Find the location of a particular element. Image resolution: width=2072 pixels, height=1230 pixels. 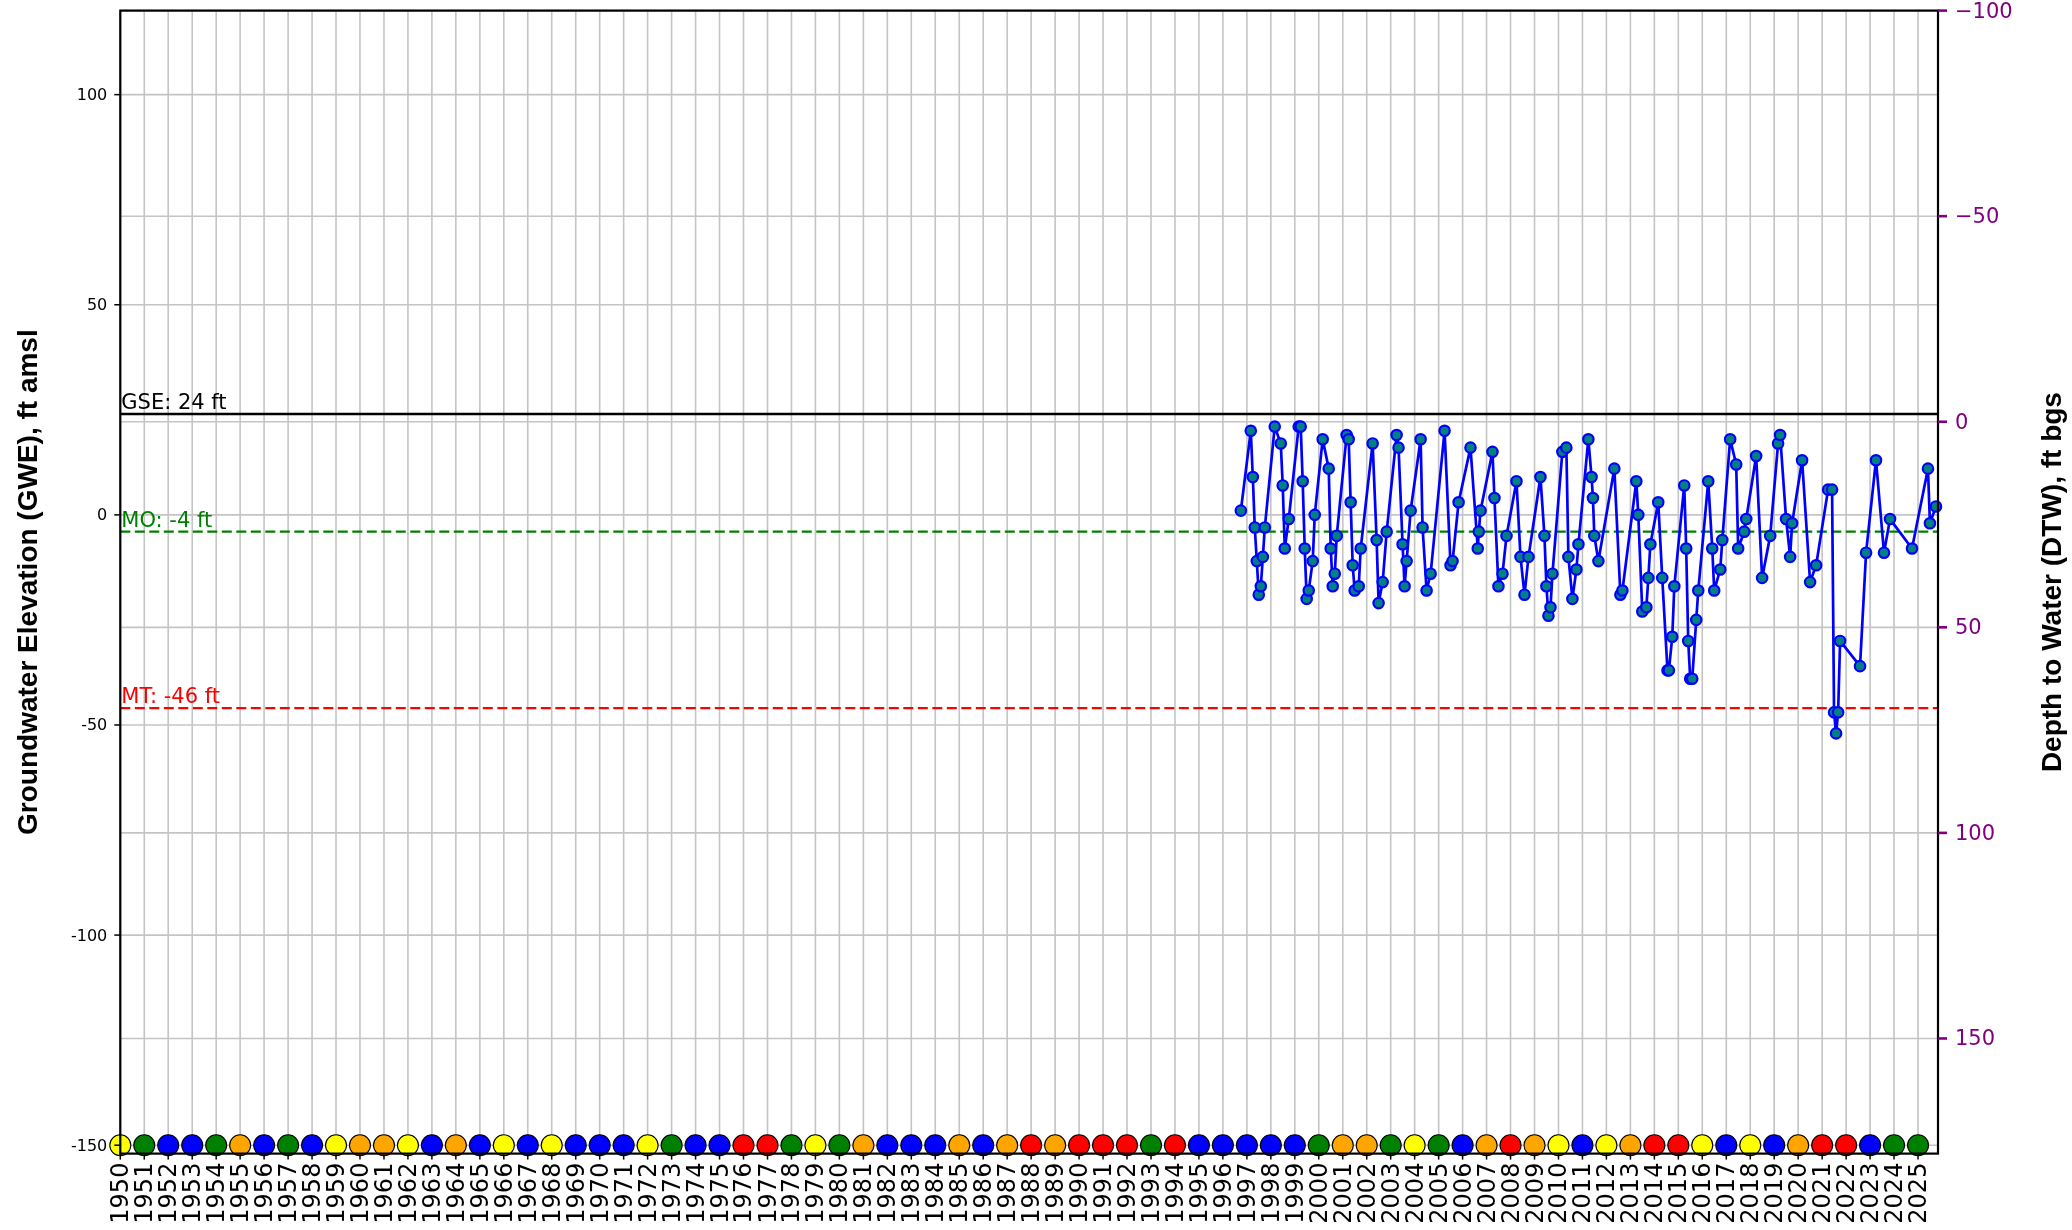

ref-line-label: MO: -4 ft is located at coordinates (167, 519).